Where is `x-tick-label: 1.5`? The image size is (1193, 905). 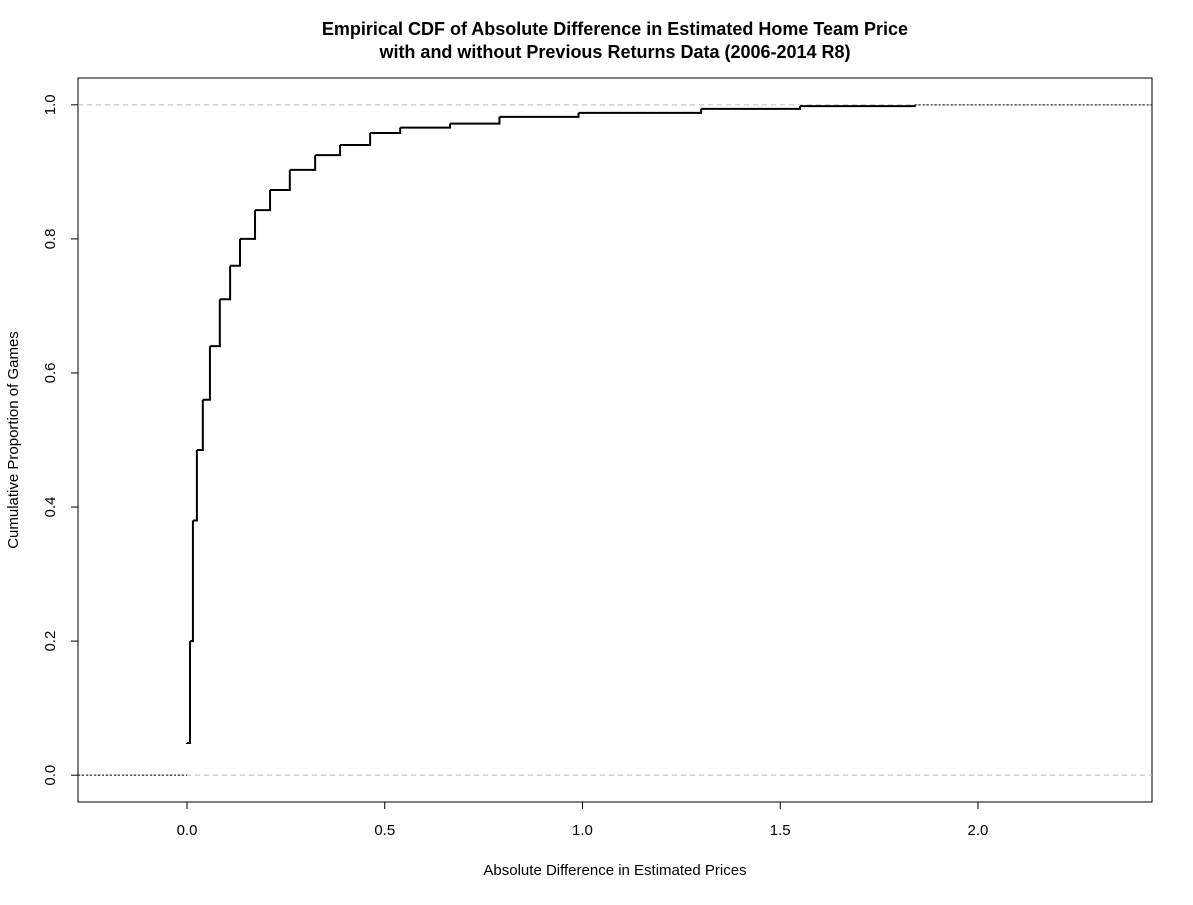 x-tick-label: 1.5 is located at coordinates (780, 830).